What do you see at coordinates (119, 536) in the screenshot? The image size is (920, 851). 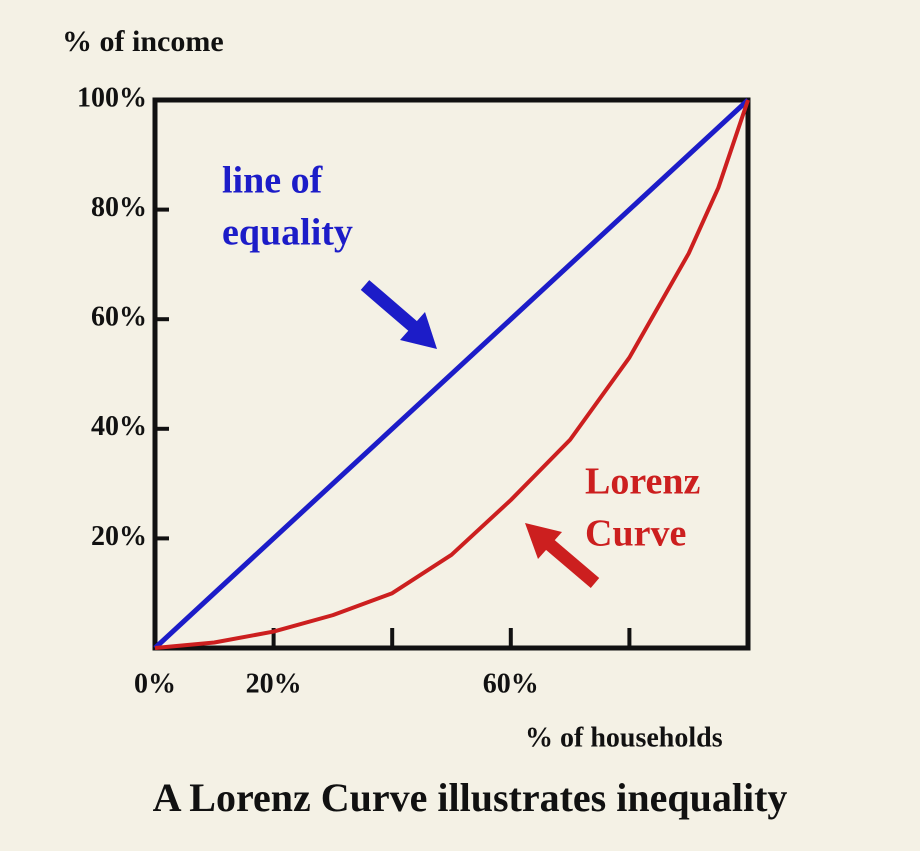 I see `y-tick-label: 20%` at bounding box center [119, 536].